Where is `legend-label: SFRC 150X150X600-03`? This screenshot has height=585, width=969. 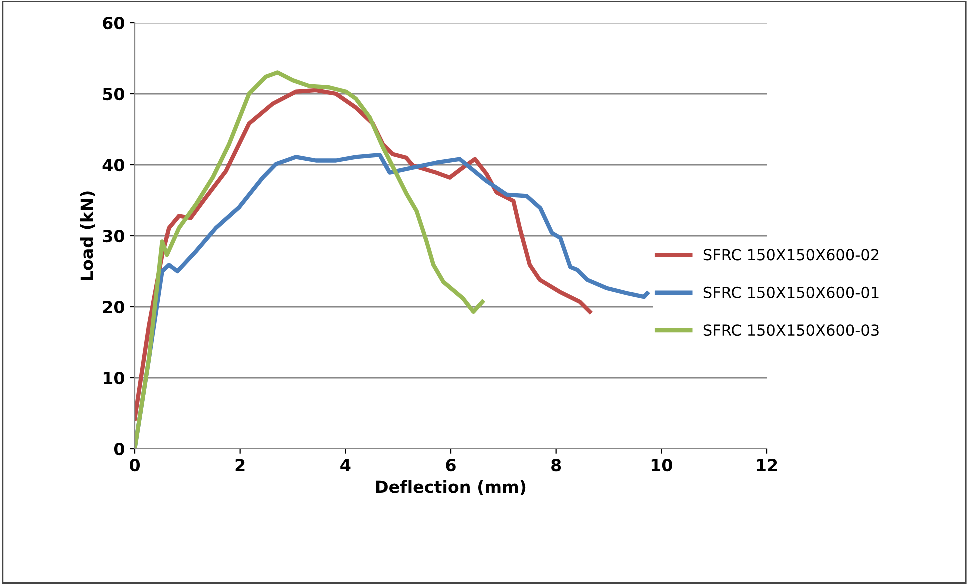
legend-label: SFRC 150X150X600-03 is located at coordinates (791, 330).